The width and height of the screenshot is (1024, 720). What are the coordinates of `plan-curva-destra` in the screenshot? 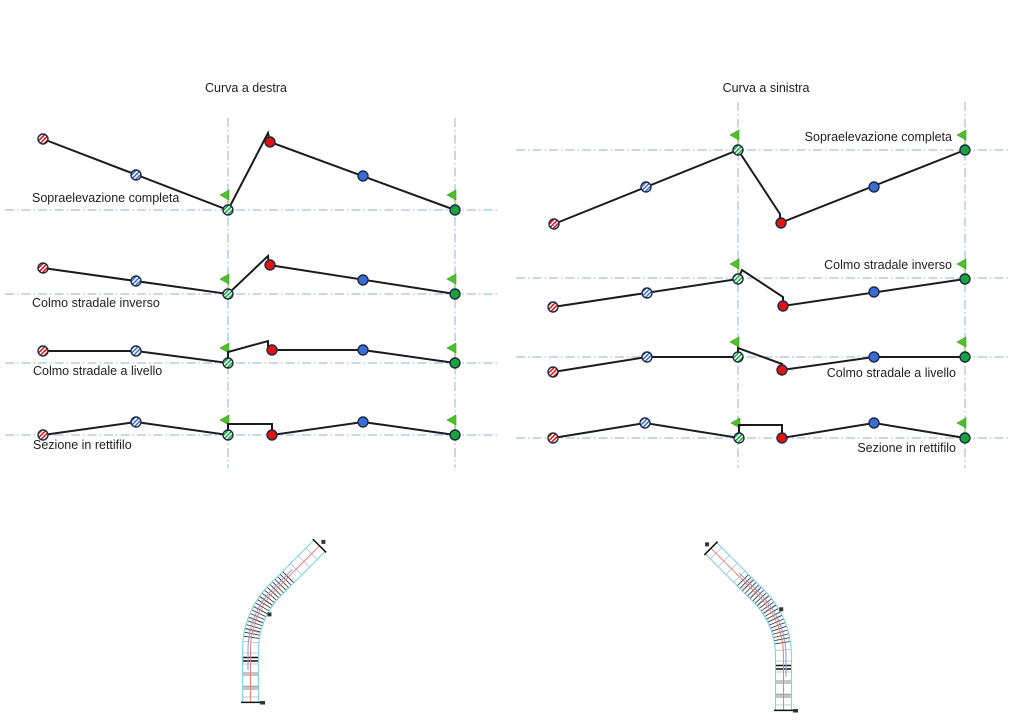 It's located at (284, 621).